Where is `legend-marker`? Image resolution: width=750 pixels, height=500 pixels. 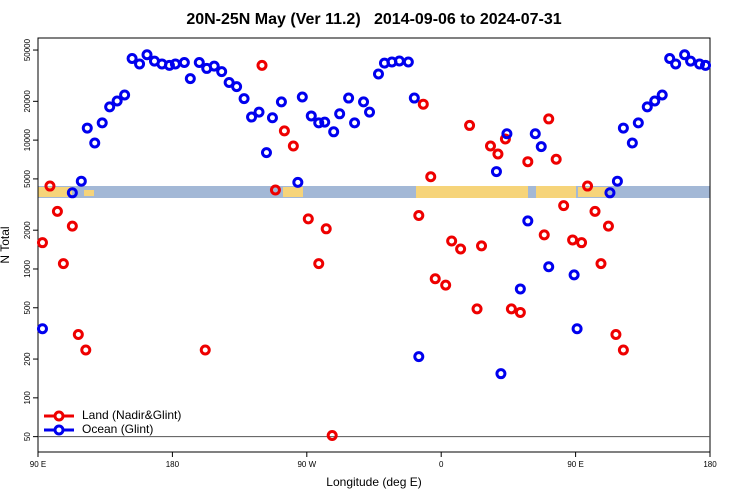
legend-marker is located at coordinates (59, 416).